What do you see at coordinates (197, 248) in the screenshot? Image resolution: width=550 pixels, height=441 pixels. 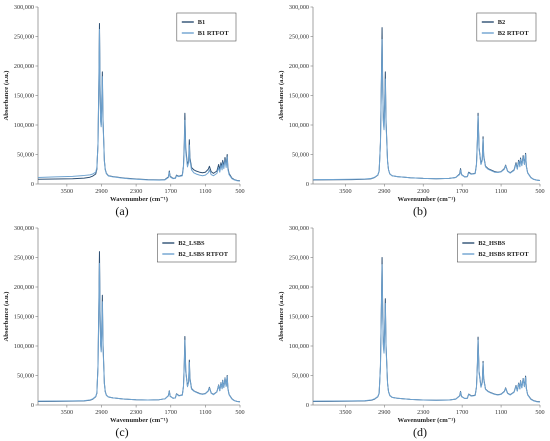 I see `legend-box-c` at bounding box center [197, 248].